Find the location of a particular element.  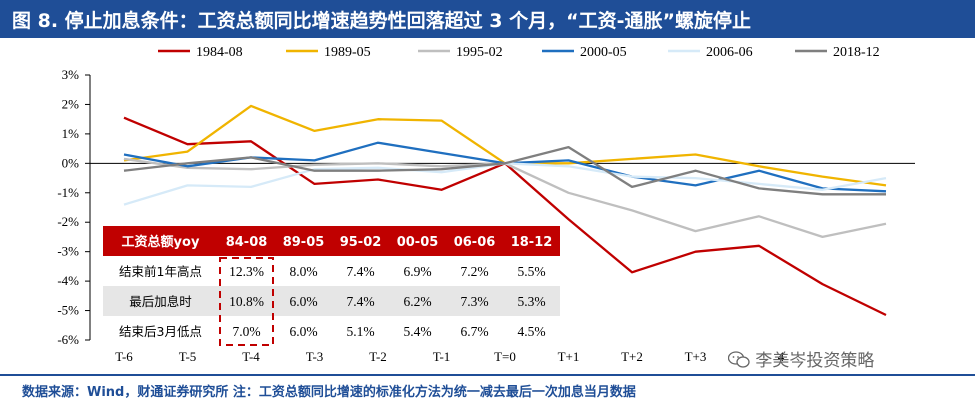

x-tick-label: T-6 is located at coordinates (124, 356).